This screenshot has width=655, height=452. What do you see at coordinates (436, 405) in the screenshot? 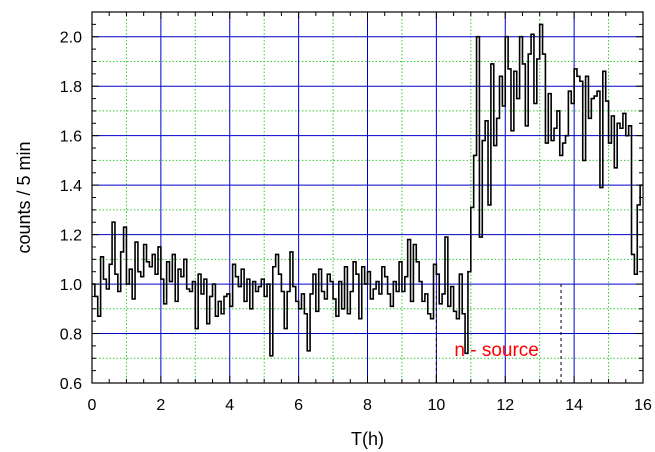
I see `x-tick-label: 10` at bounding box center [436, 405].